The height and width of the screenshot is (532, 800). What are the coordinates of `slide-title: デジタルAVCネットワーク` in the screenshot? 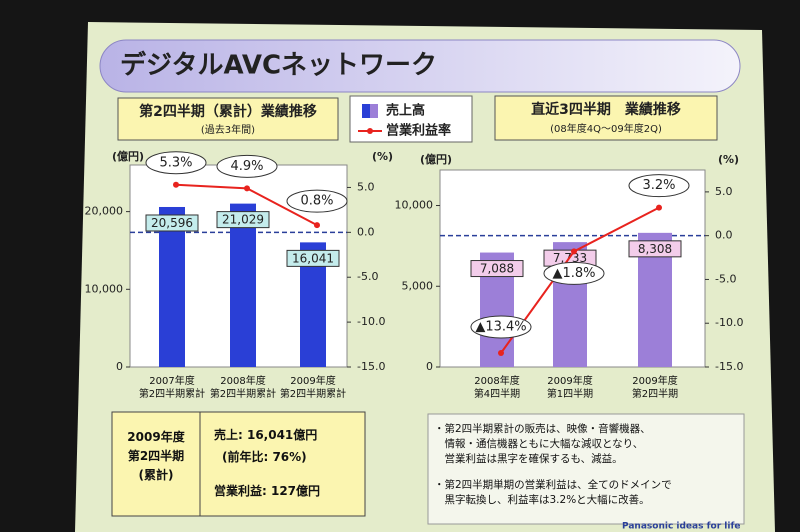 It's located at (278, 65).